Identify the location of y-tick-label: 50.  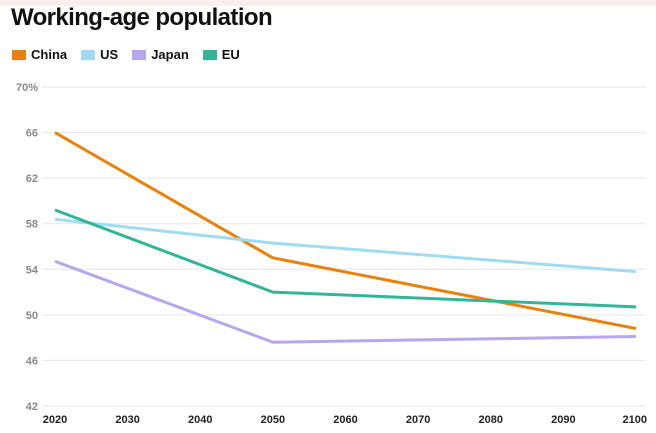
(32, 316).